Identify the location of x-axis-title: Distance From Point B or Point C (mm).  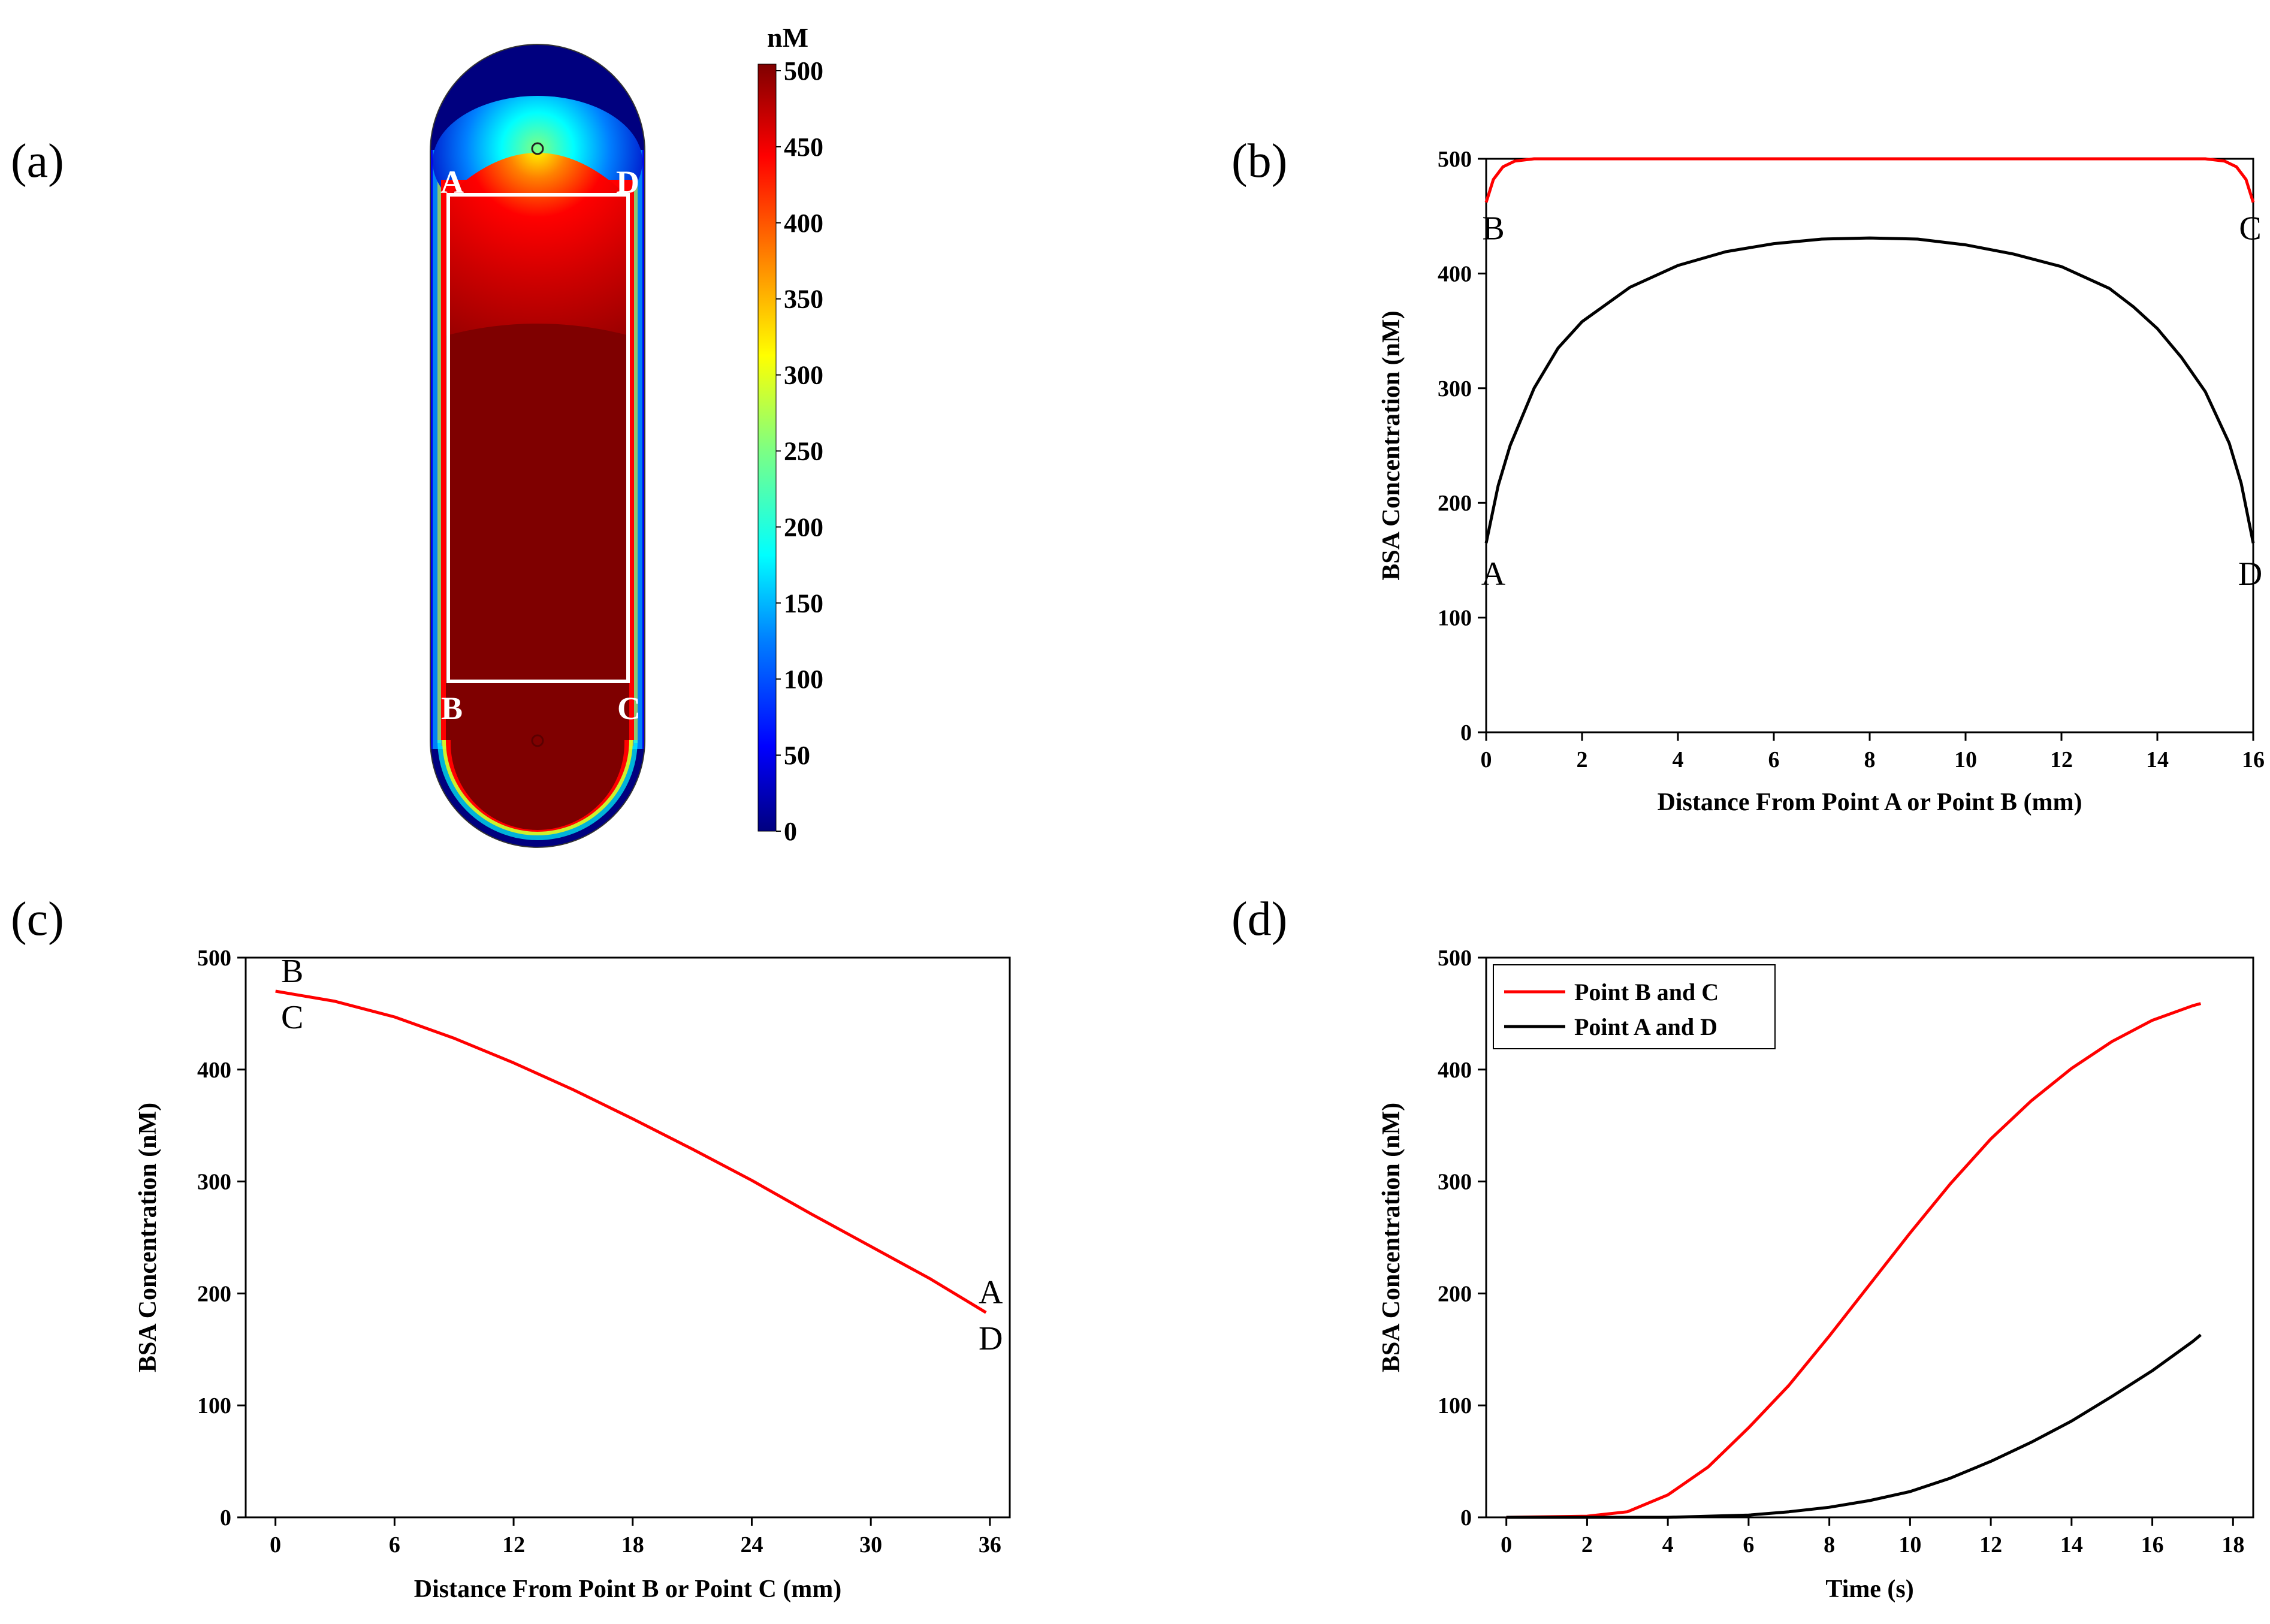
(628, 1589).